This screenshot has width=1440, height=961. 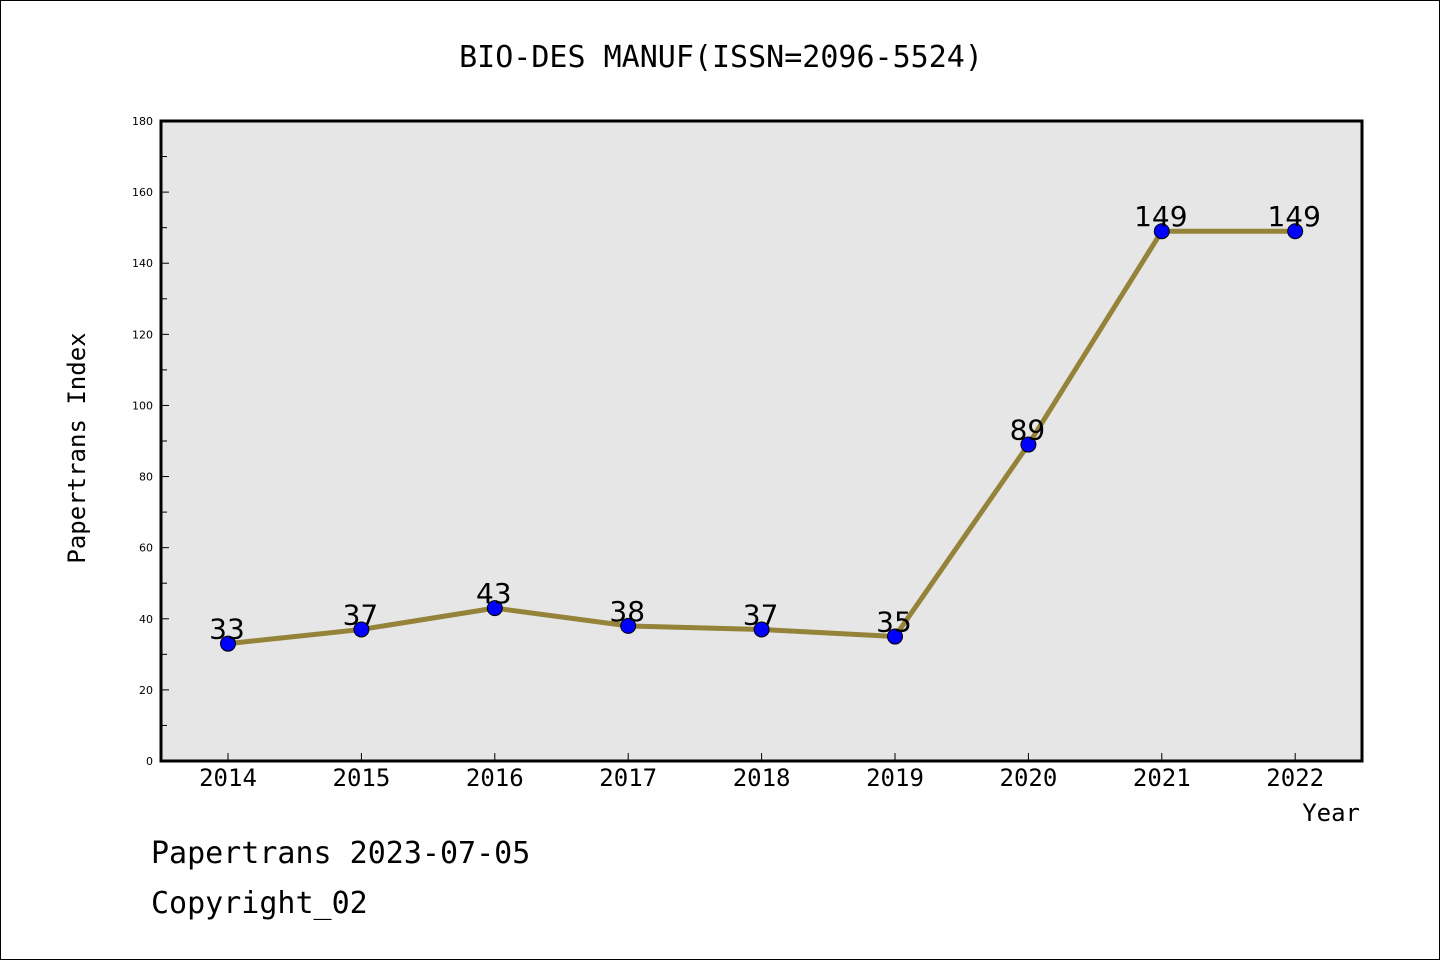 What do you see at coordinates (1028, 430) in the screenshot?
I see `data-label: 89` at bounding box center [1028, 430].